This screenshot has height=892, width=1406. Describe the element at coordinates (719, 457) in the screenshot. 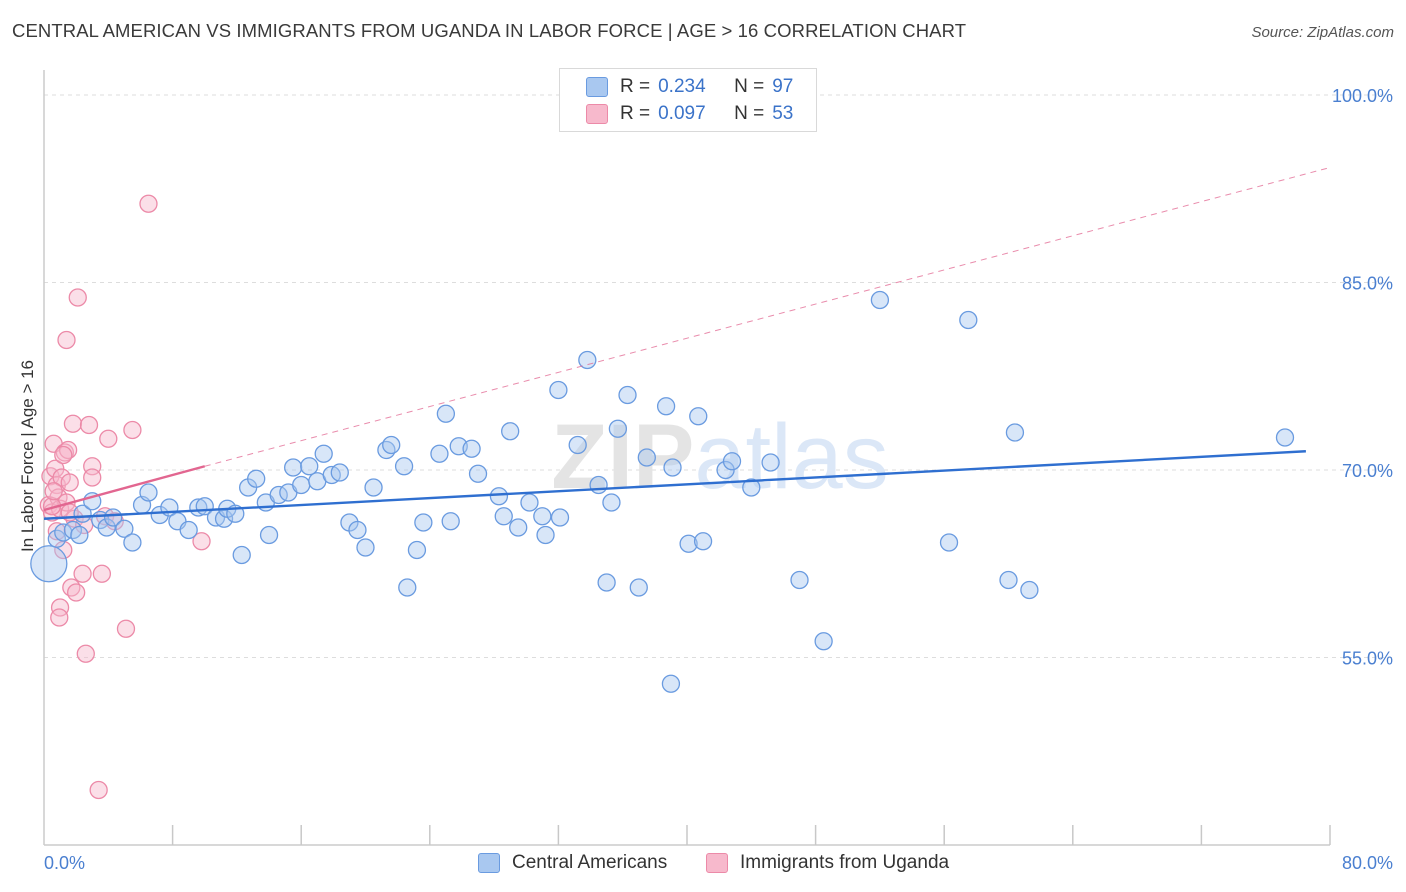

I see `watermark: ZIPatlas` at that location.